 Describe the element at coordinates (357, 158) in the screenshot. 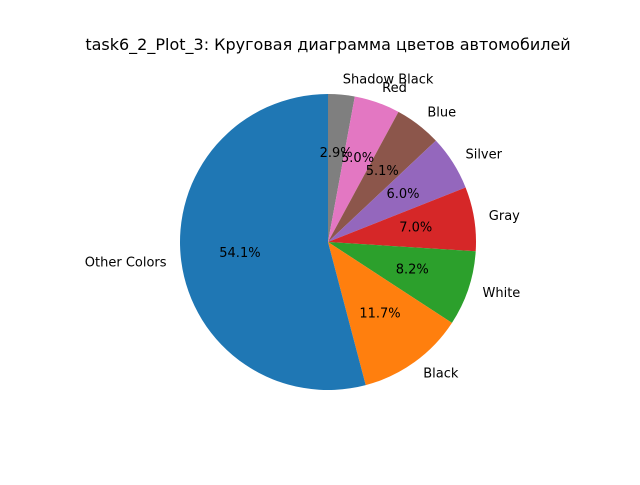

I see `slice-percent-red: 5.0%` at that location.